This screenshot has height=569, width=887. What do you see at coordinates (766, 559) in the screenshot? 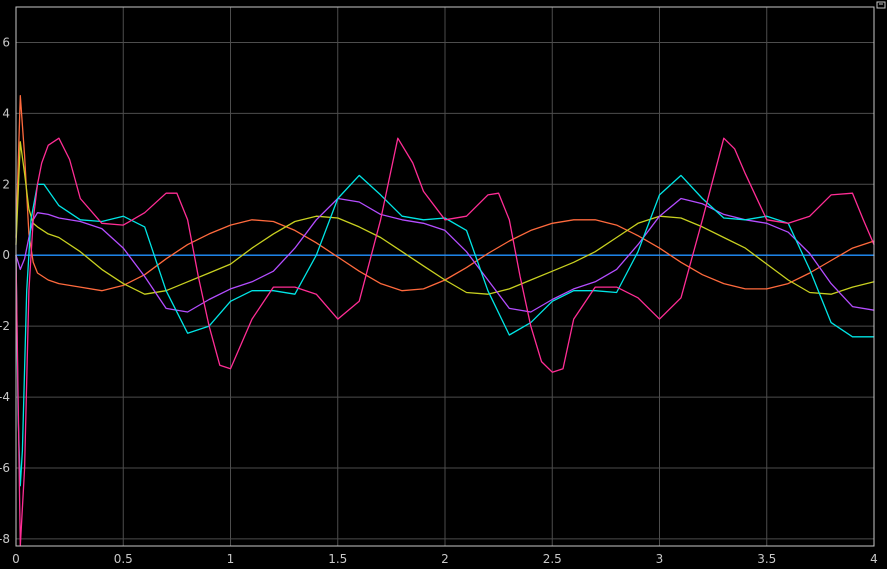
I see `x-tick-label: 3.5` at bounding box center [766, 559].